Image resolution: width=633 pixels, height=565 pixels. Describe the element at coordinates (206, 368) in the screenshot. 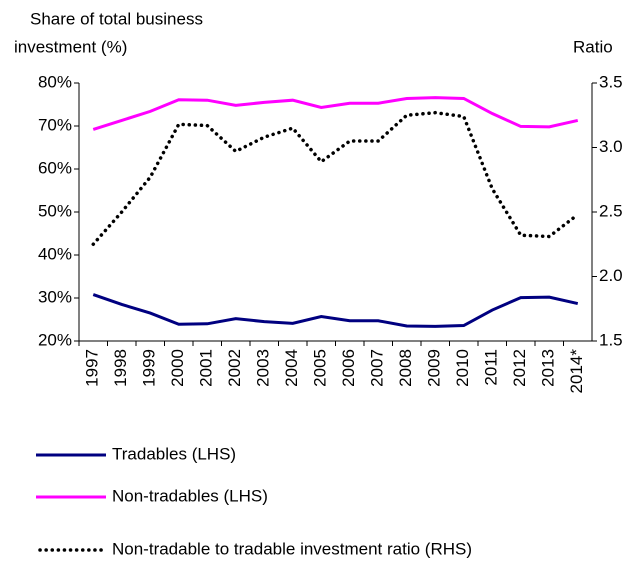

I see `x-tick-label: 2001` at that location.